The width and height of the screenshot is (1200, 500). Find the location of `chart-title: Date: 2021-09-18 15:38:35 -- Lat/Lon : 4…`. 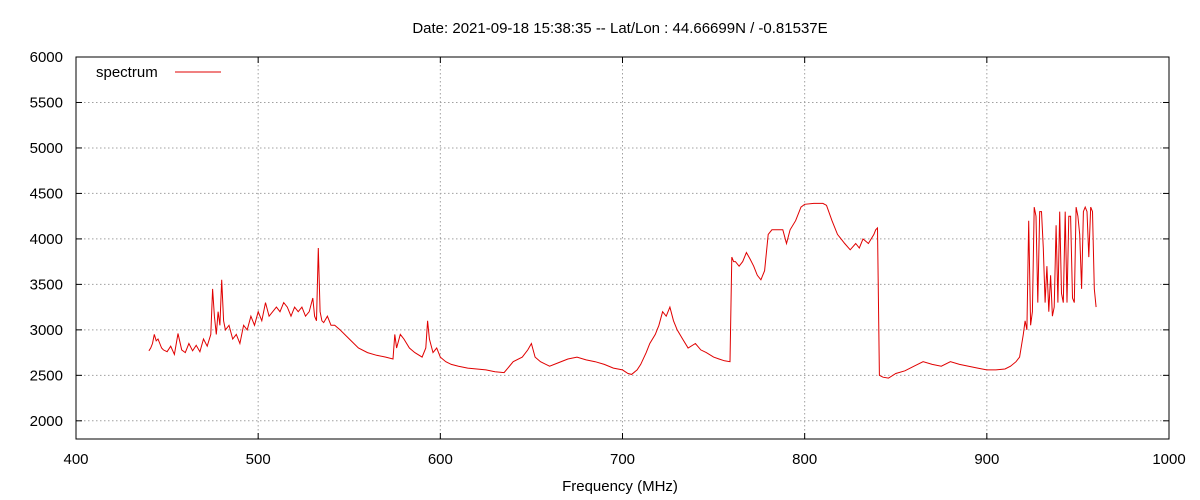

chart-title: Date: 2021-09-18 15:38:35 -- Lat/Lon : 4… is located at coordinates (619, 28).